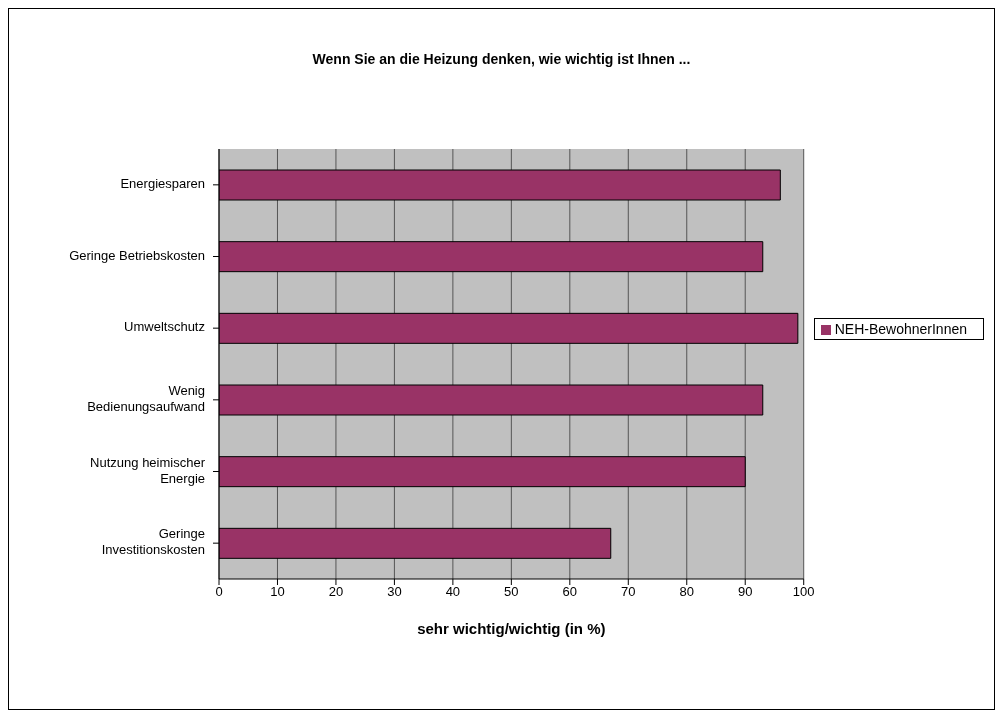 The height and width of the screenshot is (728, 1005). Describe the element at coordinates (511, 628) in the screenshot. I see `x-axis-title: sehr wichtig/wichtig (in %)` at that location.